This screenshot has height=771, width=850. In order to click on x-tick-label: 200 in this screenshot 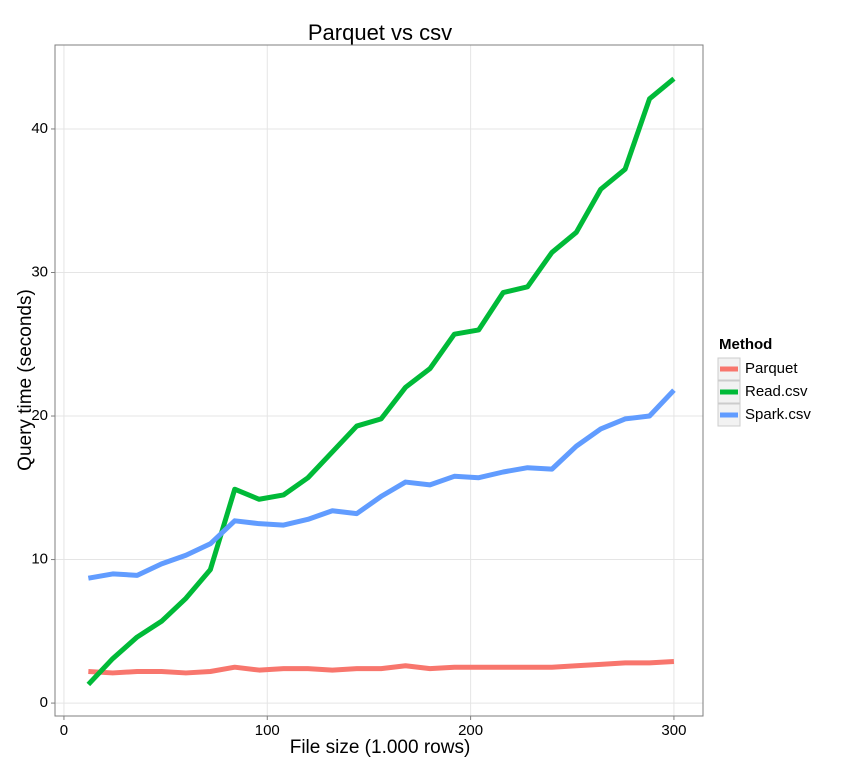, I will do `click(470, 730)`.